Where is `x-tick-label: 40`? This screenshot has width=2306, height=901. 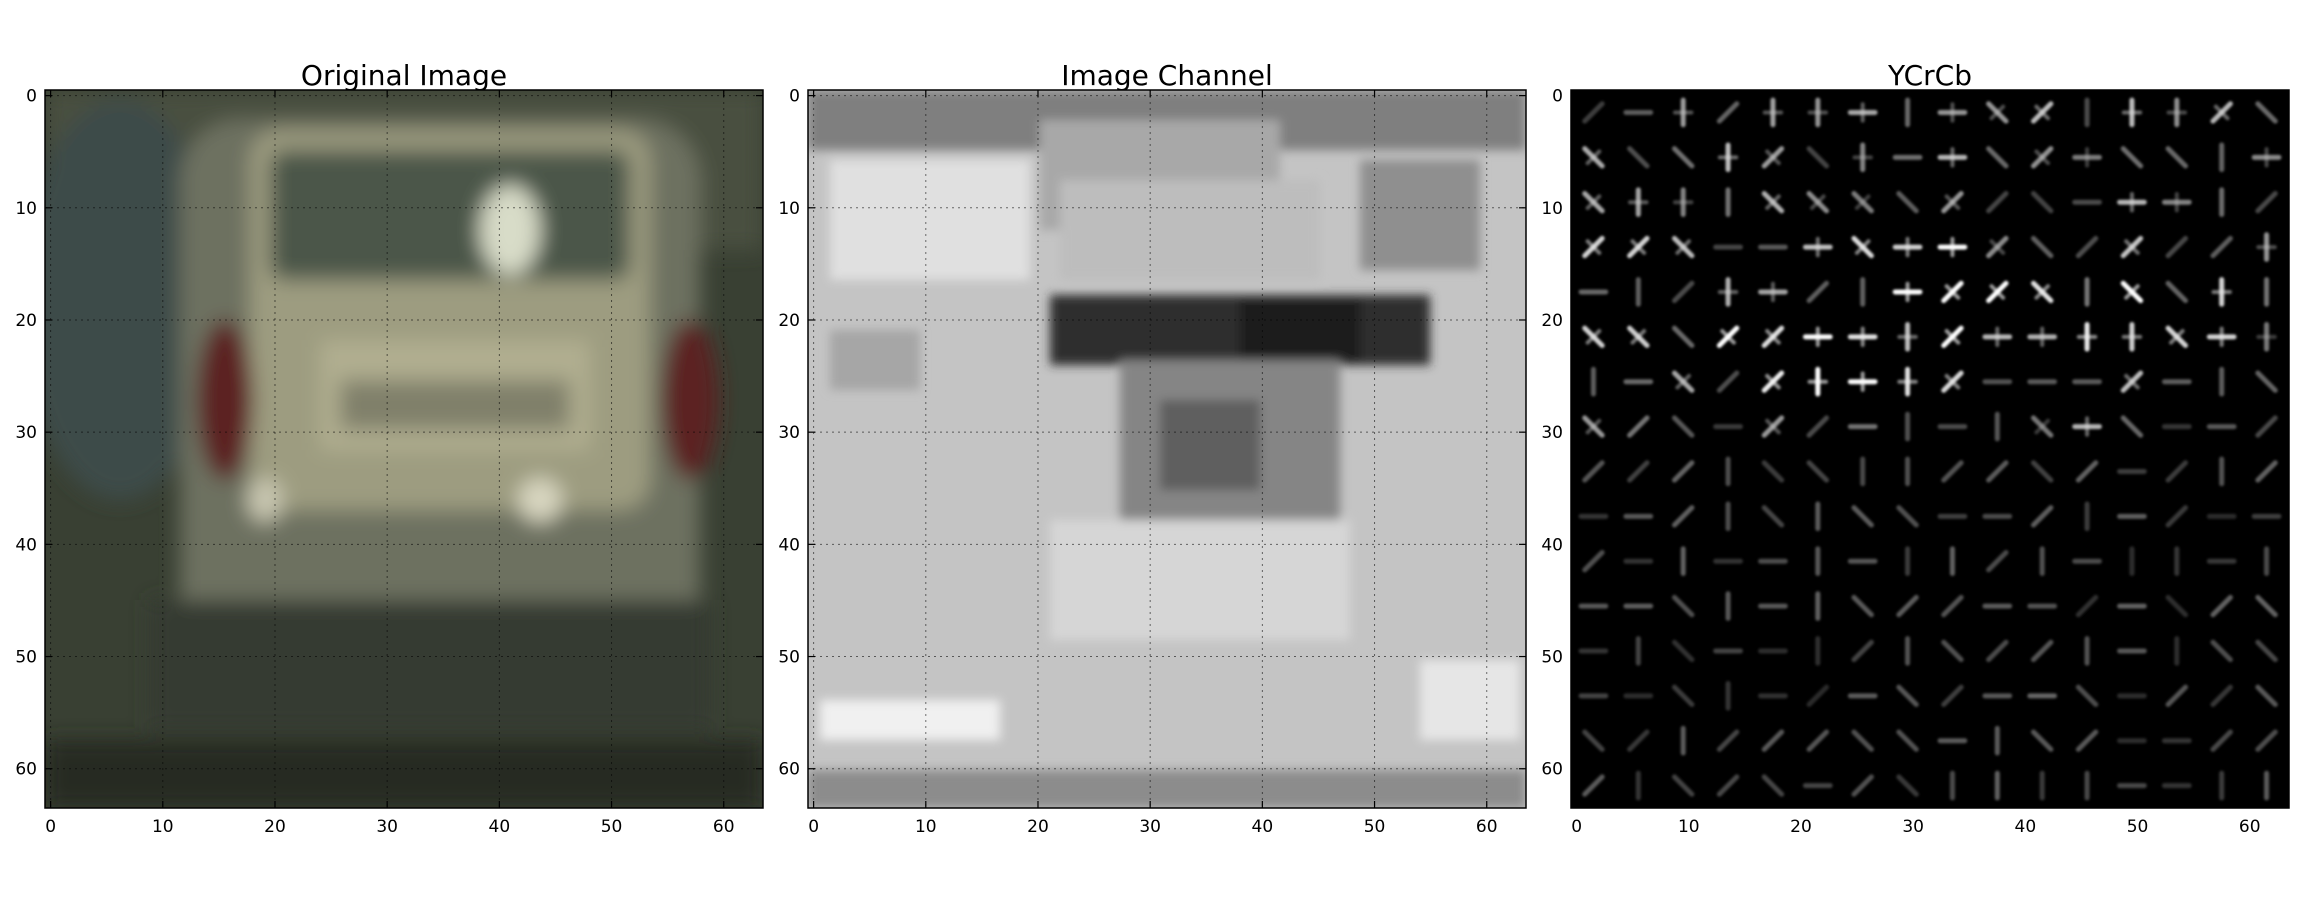 x-tick-label: 40 is located at coordinates (500, 827).